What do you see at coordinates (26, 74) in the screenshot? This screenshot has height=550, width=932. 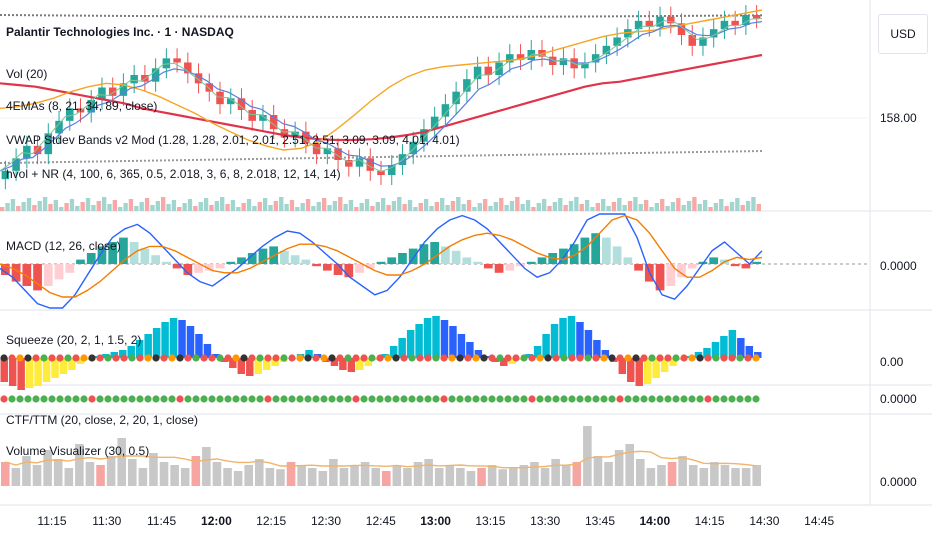 I see `legend-vol: Vol (20)` at bounding box center [26, 74].